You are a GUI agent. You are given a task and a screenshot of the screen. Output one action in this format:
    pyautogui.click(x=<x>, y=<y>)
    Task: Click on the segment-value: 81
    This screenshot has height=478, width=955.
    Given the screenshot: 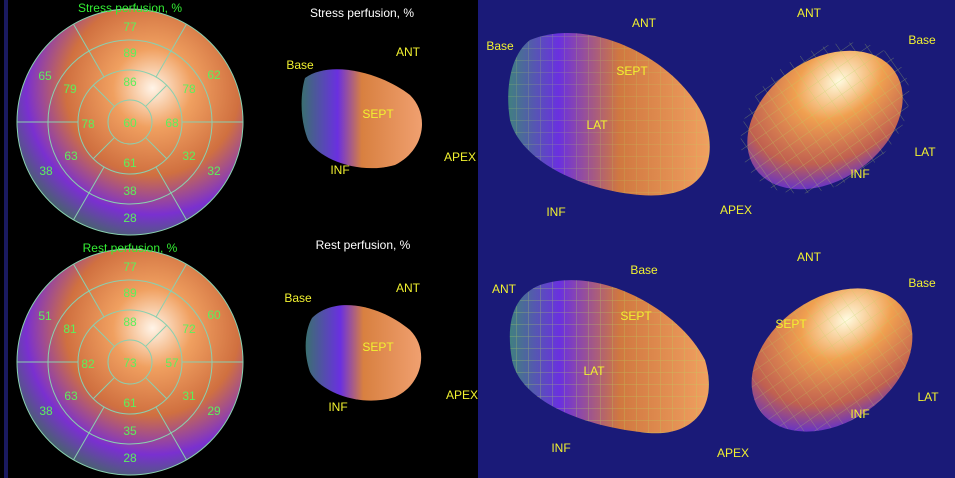 What is the action you would take?
    pyautogui.click(x=70, y=329)
    